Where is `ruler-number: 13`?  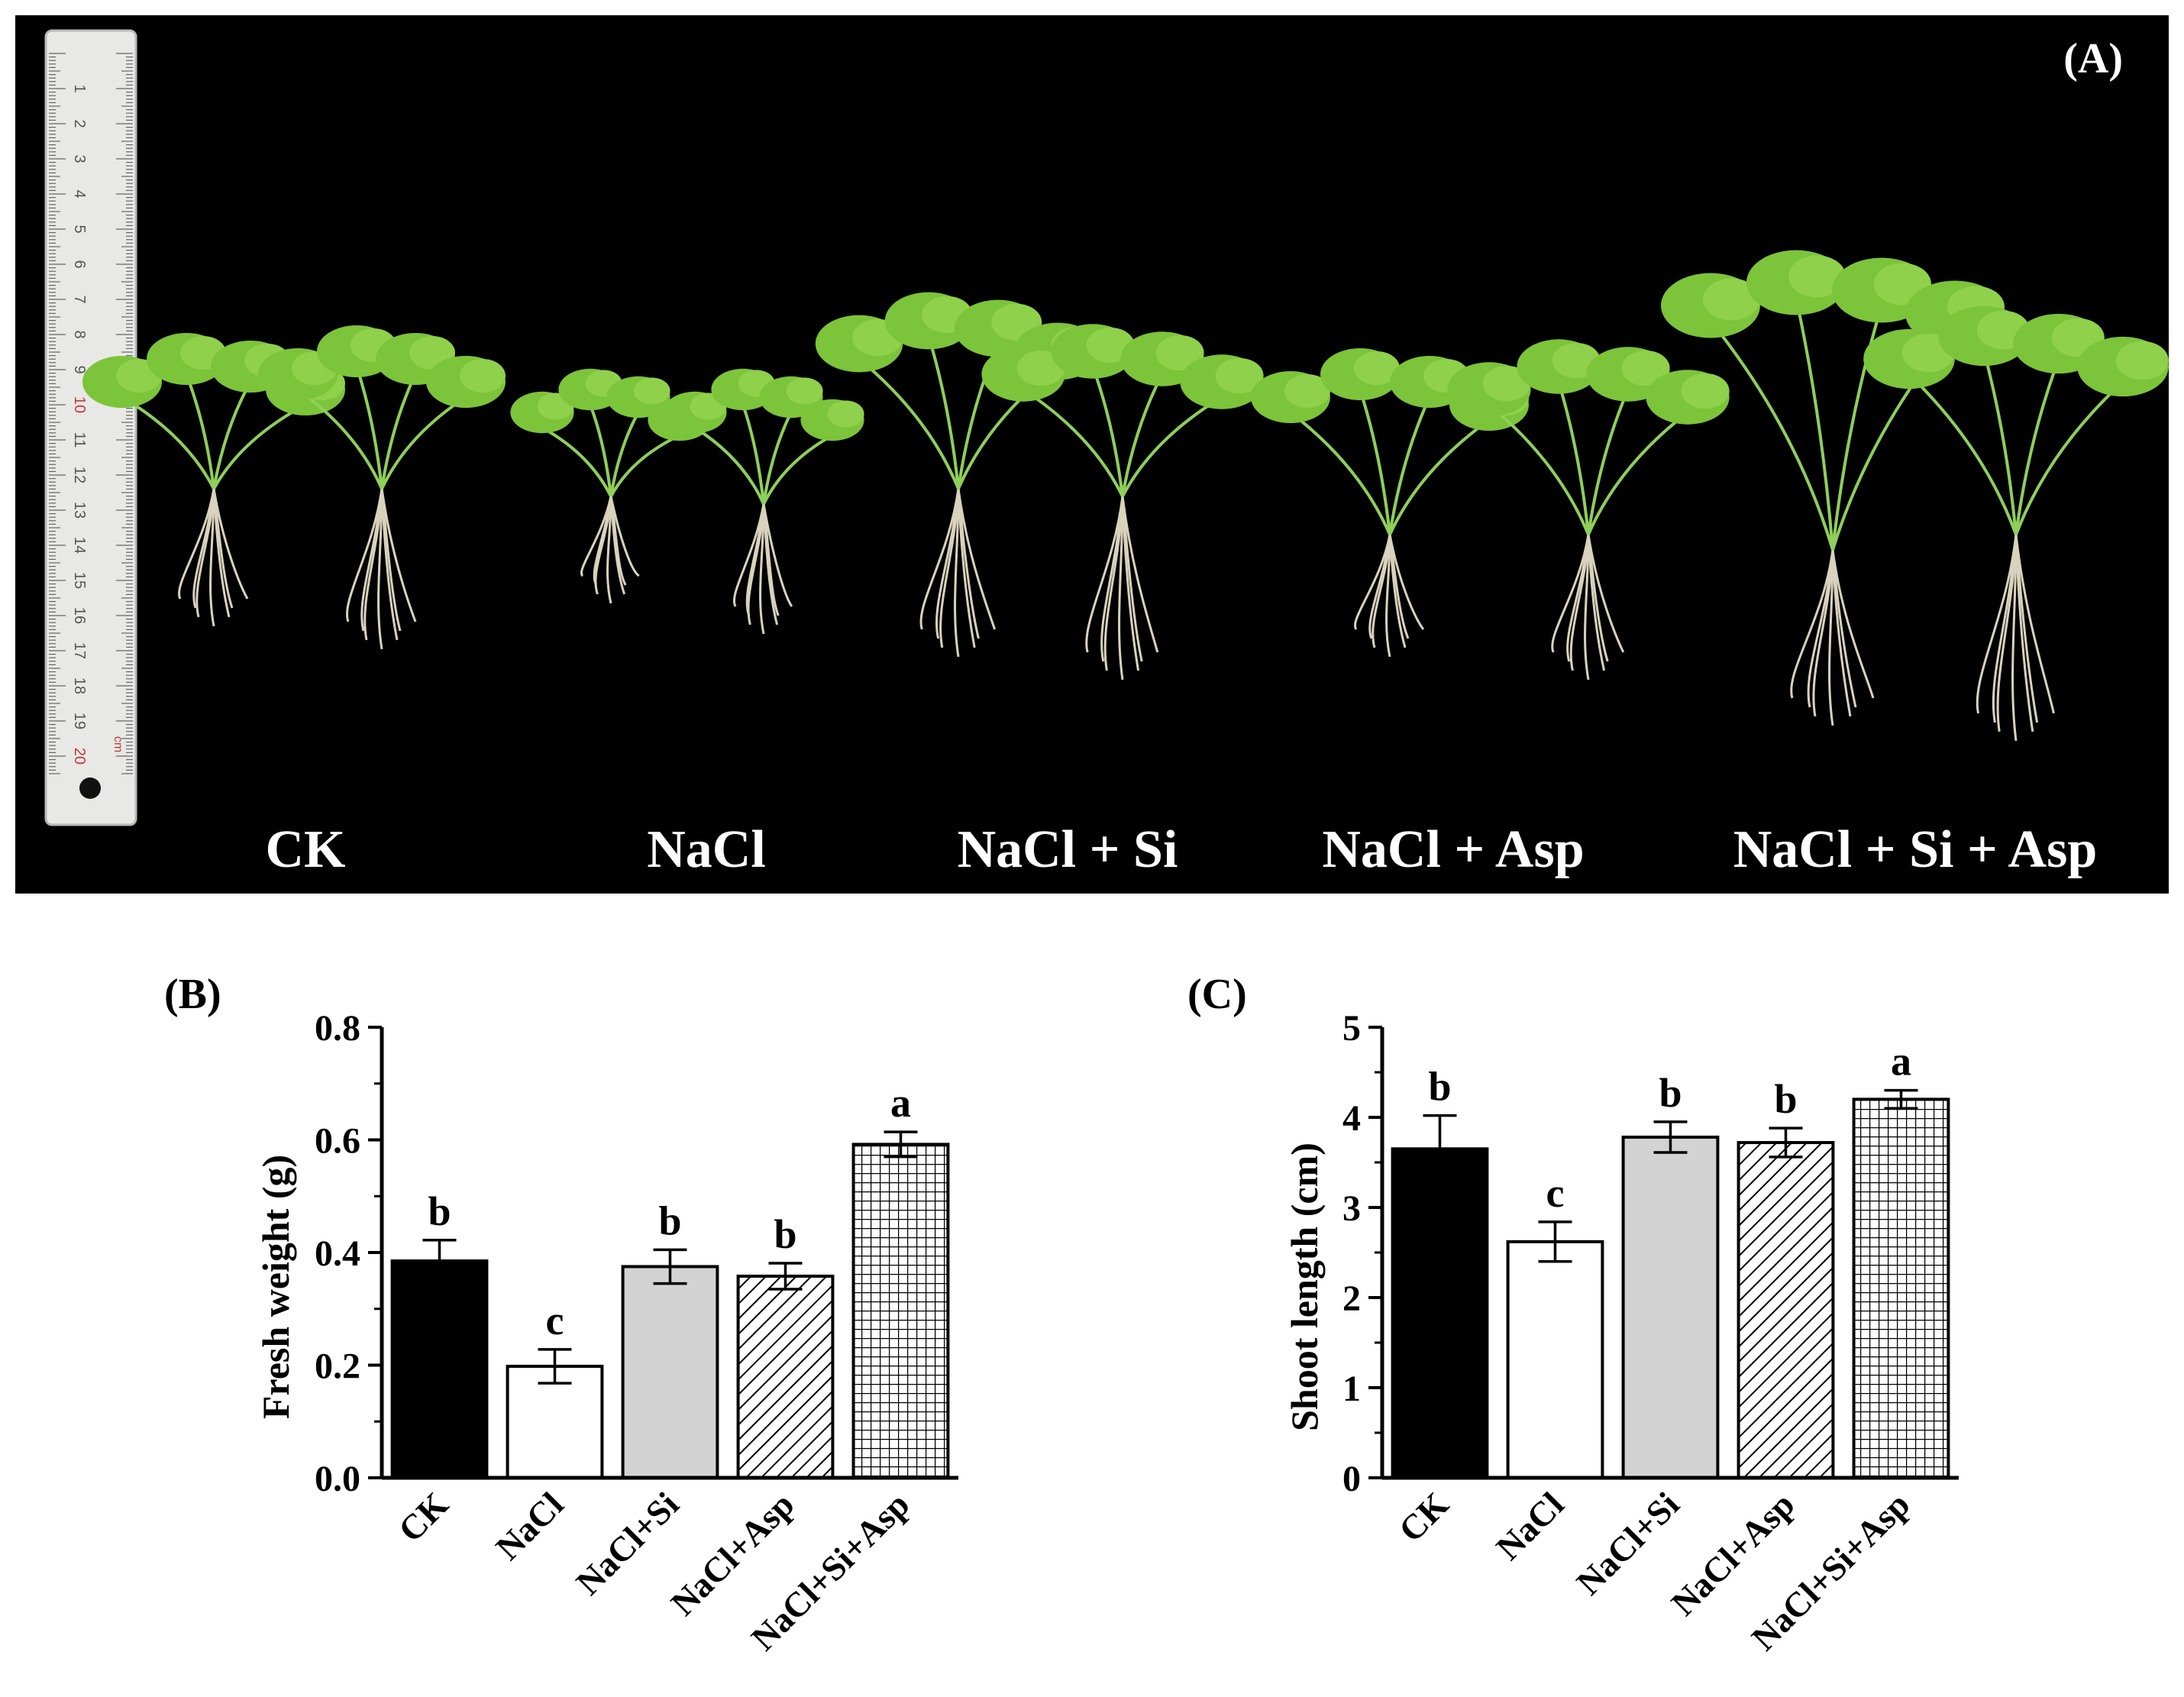 ruler-number: 13 is located at coordinates (79, 510).